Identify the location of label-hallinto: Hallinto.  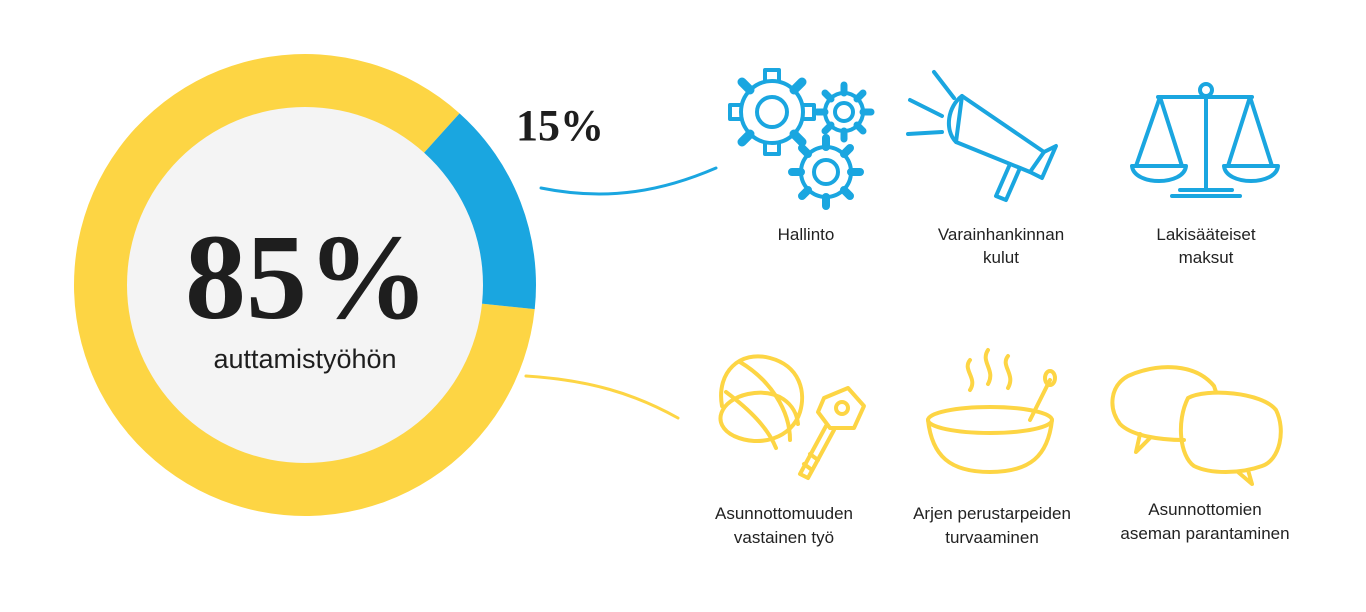
(806, 234).